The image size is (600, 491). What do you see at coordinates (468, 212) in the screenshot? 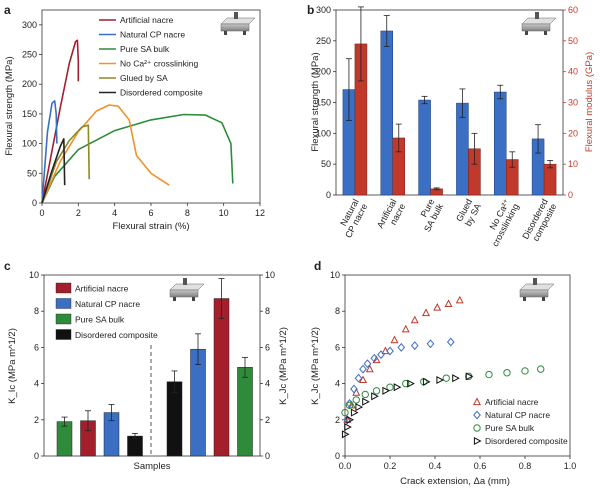
I see `category-label-b: Gluedby SA` at bounding box center [468, 212].